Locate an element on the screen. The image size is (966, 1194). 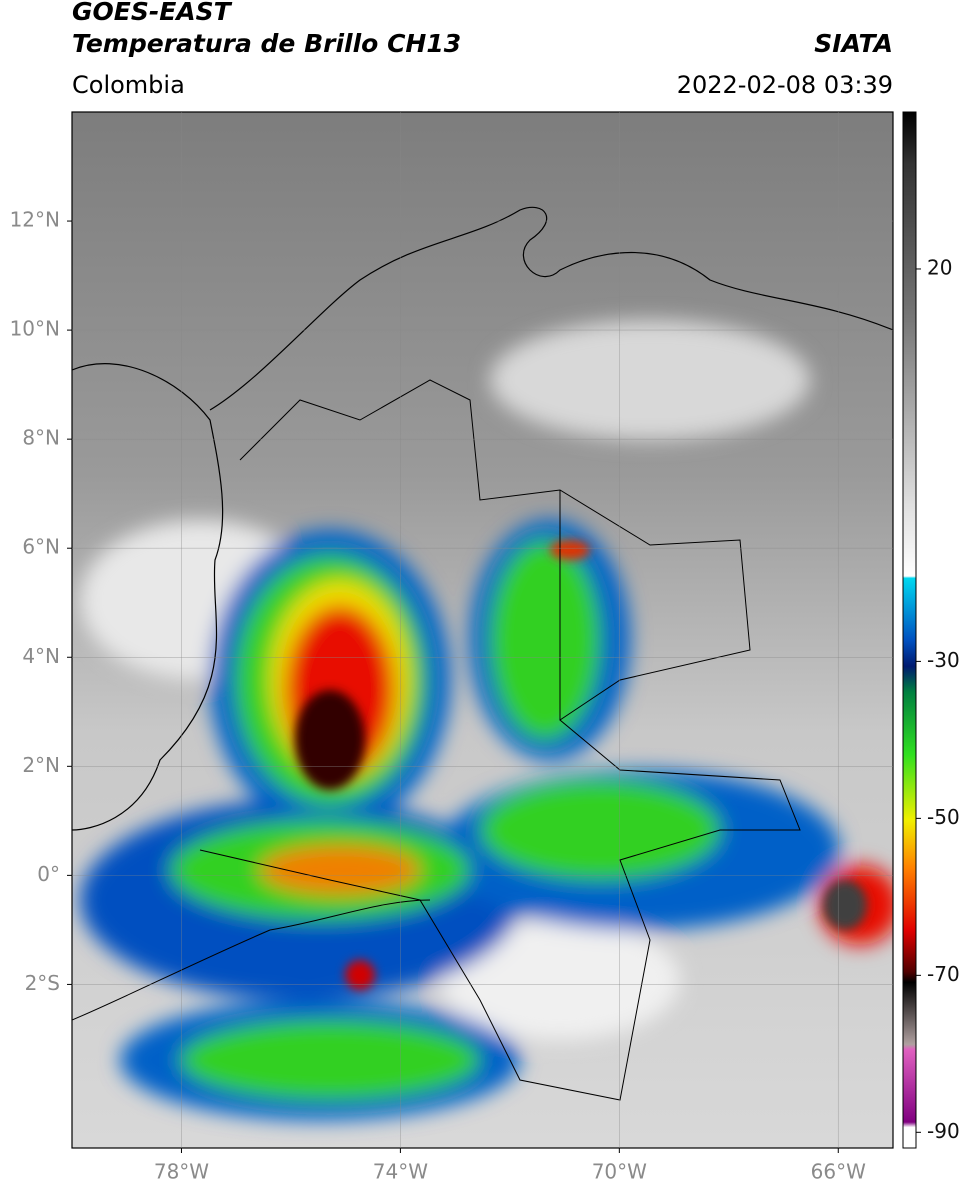
source: SIATA is located at coordinates (853, 43).